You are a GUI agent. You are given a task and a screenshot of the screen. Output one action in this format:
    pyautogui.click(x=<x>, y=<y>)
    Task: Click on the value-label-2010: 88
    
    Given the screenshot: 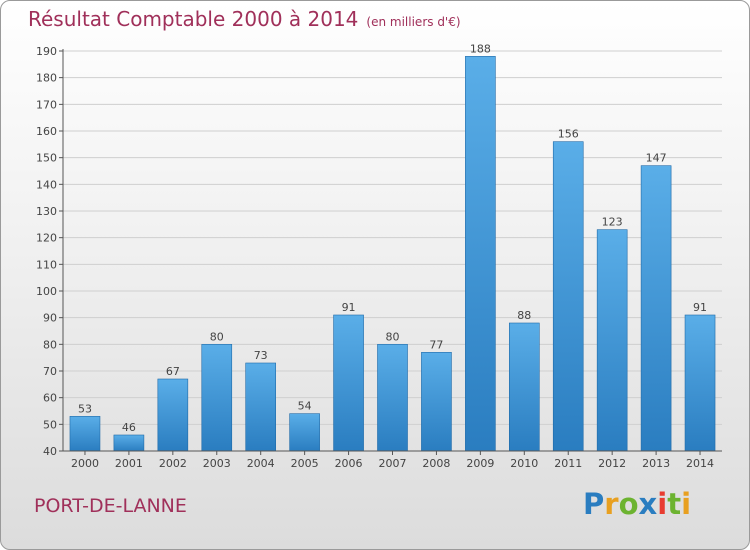 What is the action you would take?
    pyautogui.click(x=524, y=315)
    